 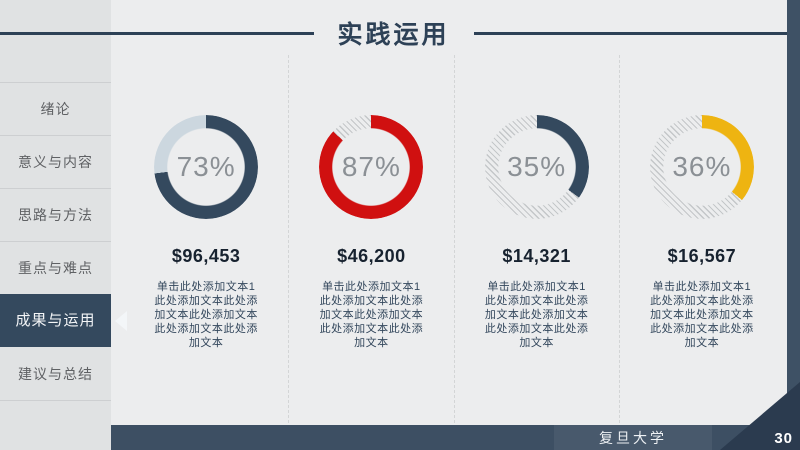 I want to click on donut-percent-label: 87%, so click(x=371, y=166).